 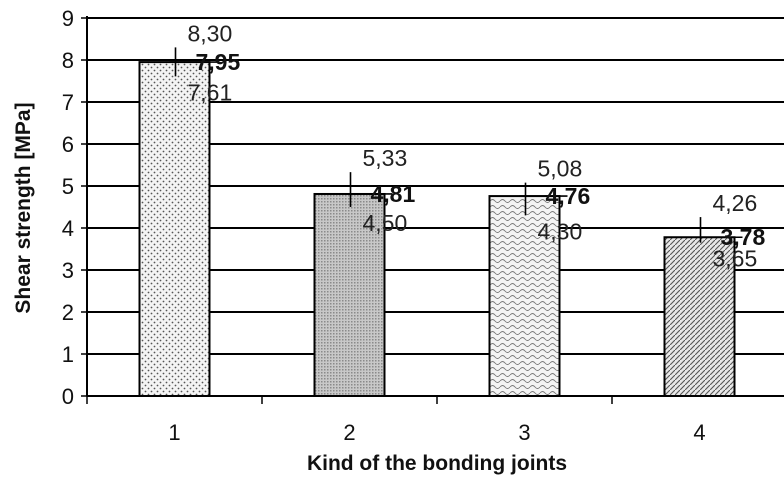 I want to click on value-label-4: 3,78, so click(x=743, y=237).